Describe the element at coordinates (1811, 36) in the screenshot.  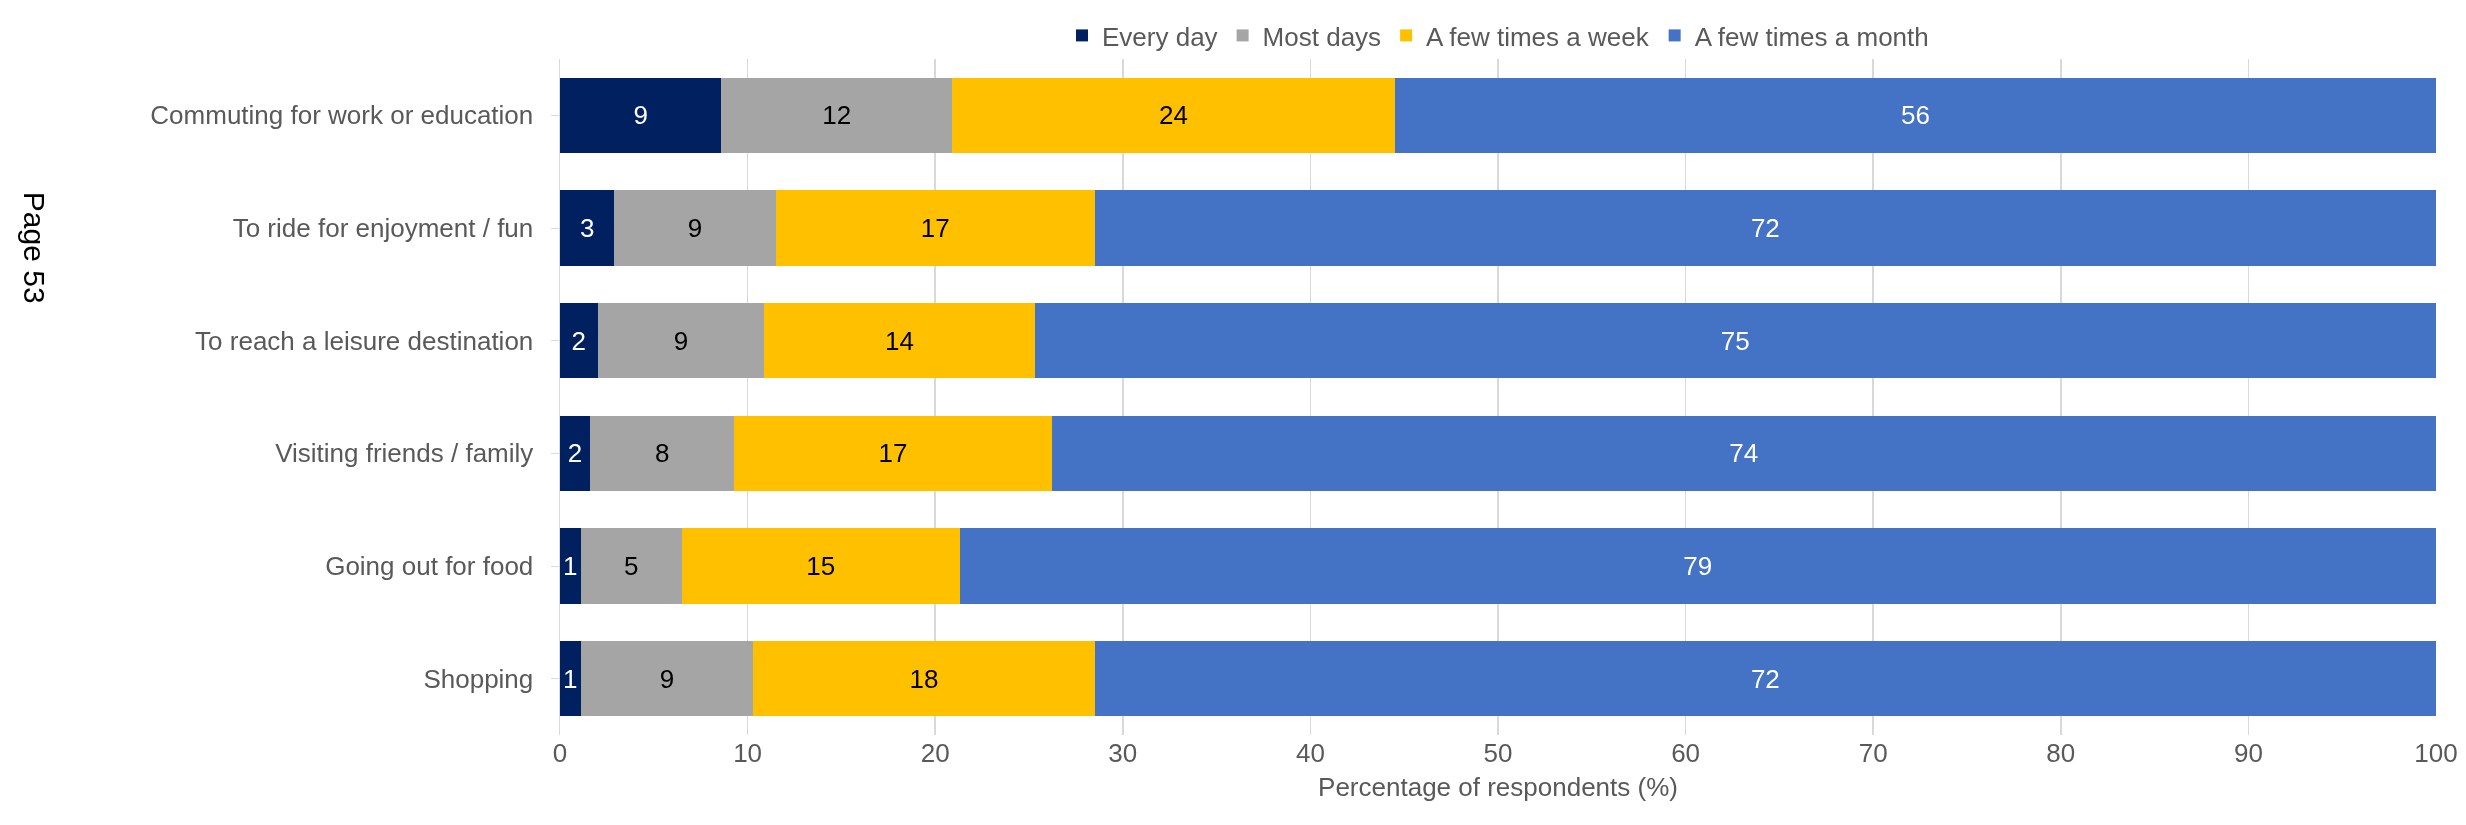
I see `legend-label: A few times a month` at that location.